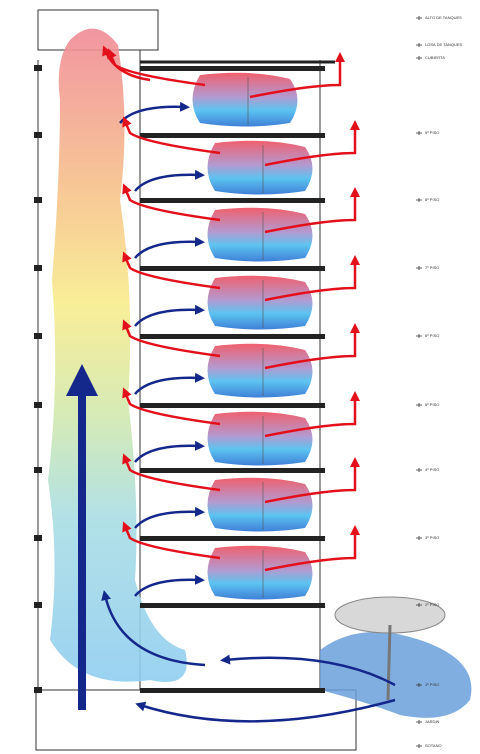 Image resolution: width=480 pixels, height=754 pixels. What do you see at coordinates (432, 267) in the screenshot?
I see `level-label: 7º PISO` at bounding box center [432, 267].